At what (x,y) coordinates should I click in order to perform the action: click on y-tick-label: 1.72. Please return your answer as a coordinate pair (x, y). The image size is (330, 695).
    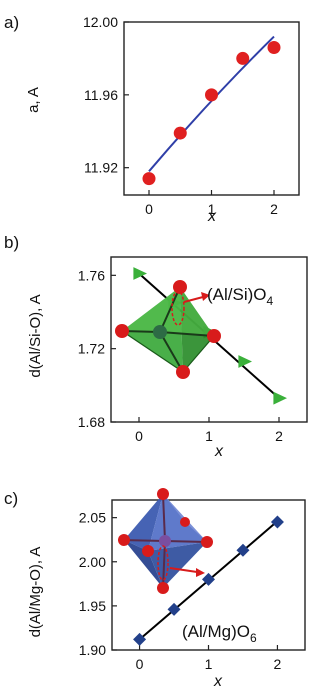
    Looking at the image, I should click on (91, 349).